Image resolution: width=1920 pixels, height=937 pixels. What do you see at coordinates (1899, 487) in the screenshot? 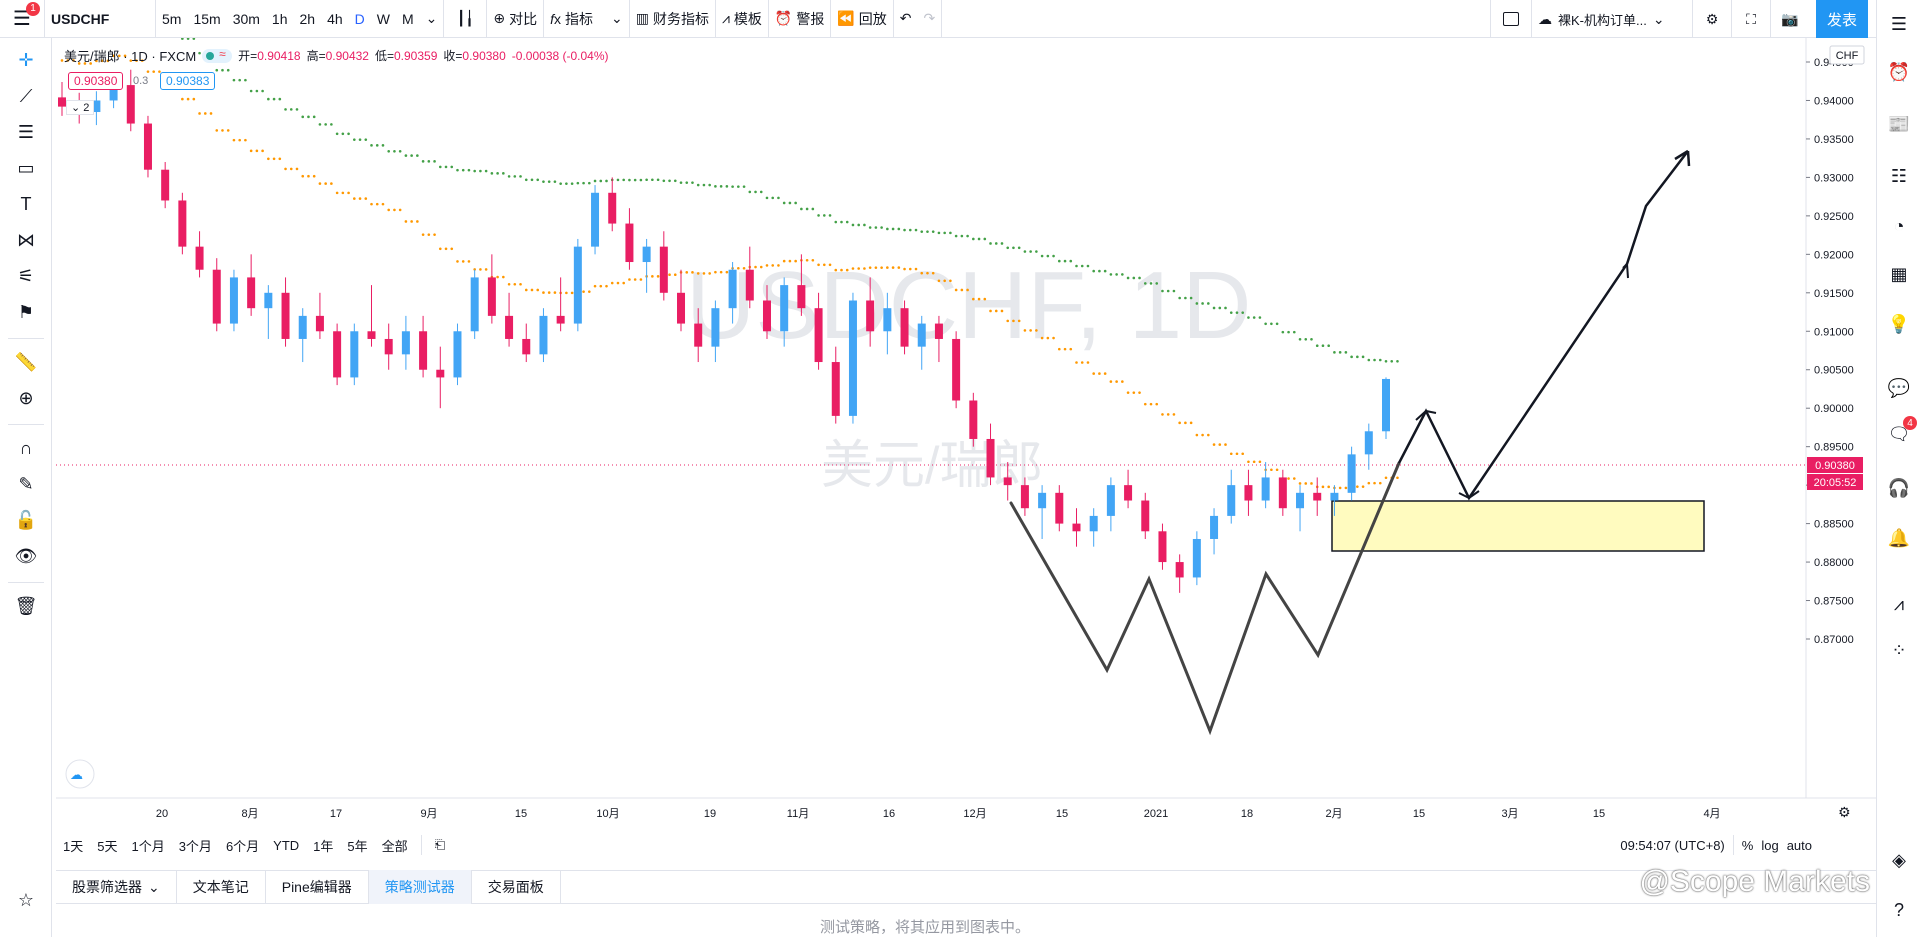
I see `support-icon: 🎧` at bounding box center [1899, 487].